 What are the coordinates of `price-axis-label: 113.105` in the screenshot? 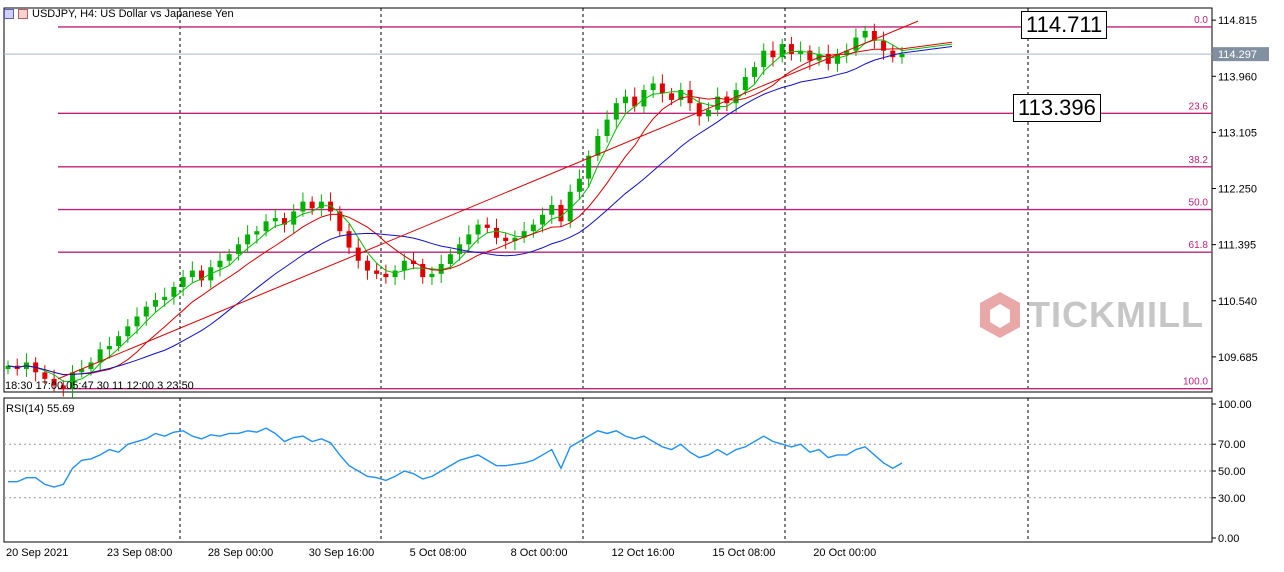 It's located at (1237, 133).